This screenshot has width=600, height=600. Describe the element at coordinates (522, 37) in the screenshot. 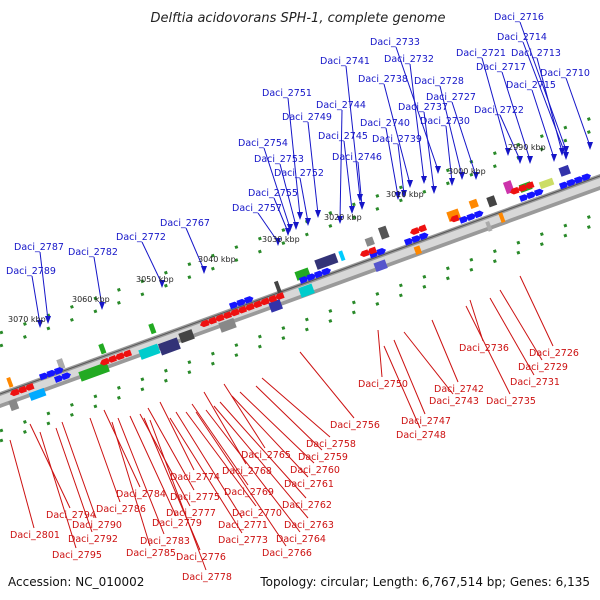

I see `forward-gene-label: Daci_2714` at that location.